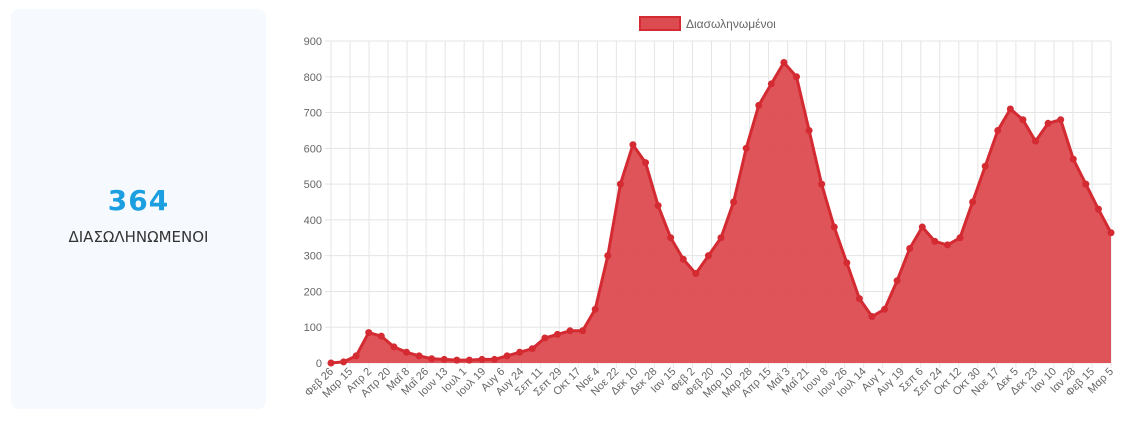  What do you see at coordinates (731, 24) in the screenshot?
I see `legend-label: Διασωληνωμένοι` at bounding box center [731, 24].